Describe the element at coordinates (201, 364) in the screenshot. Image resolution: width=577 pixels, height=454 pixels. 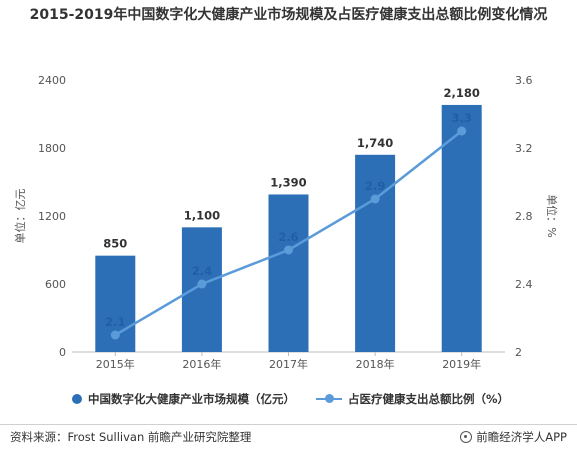
I see `x-tick-label-1: 2016年` at that location.